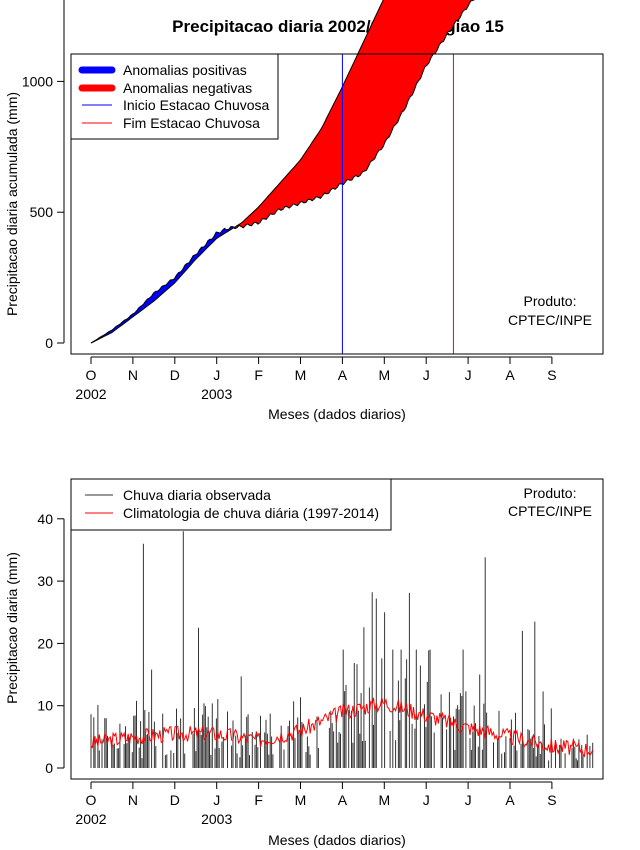 The height and width of the screenshot is (850, 640). What do you see at coordinates (133, 800) in the screenshot?
I see `bottom-month-label: N` at bounding box center [133, 800].